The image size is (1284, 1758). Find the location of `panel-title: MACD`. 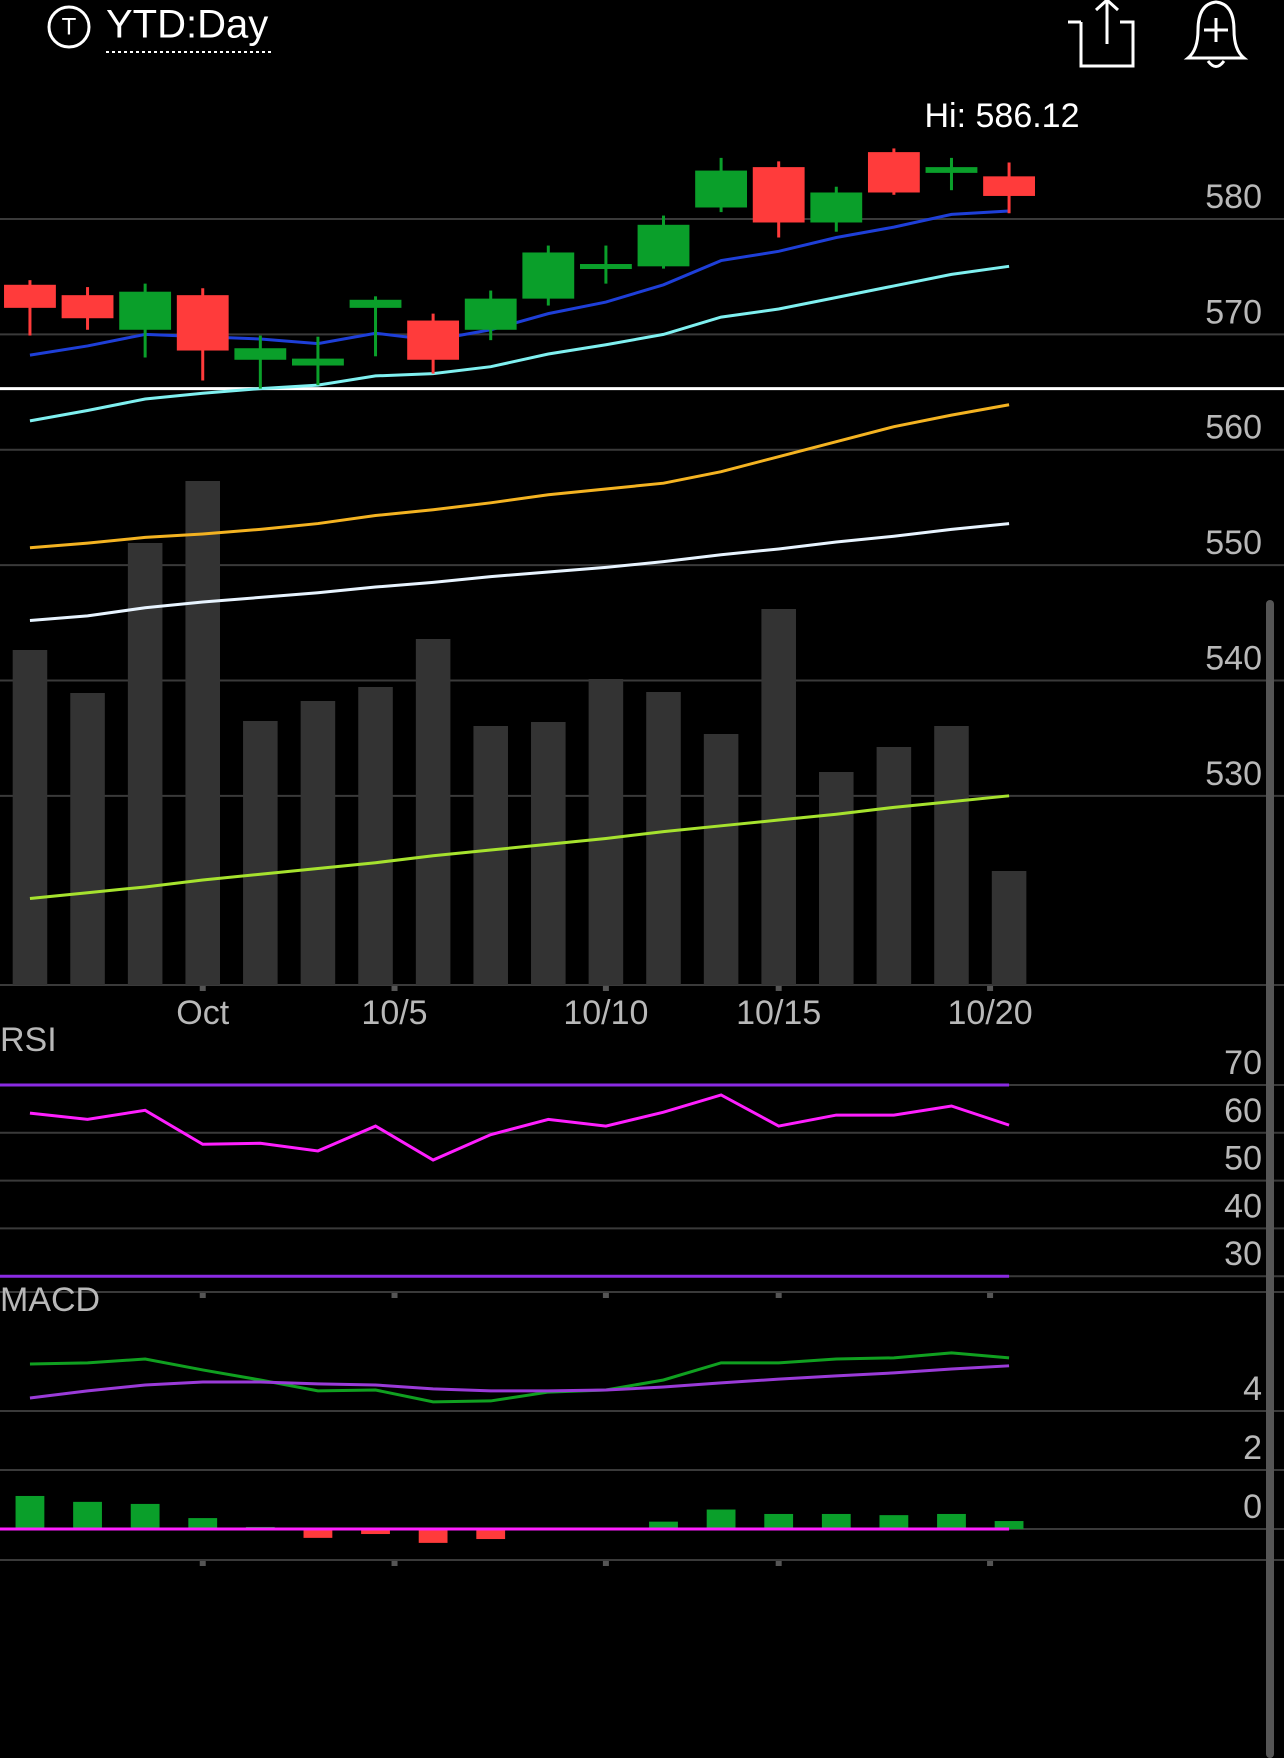

panel-title: MACD is located at coordinates (50, 1300).